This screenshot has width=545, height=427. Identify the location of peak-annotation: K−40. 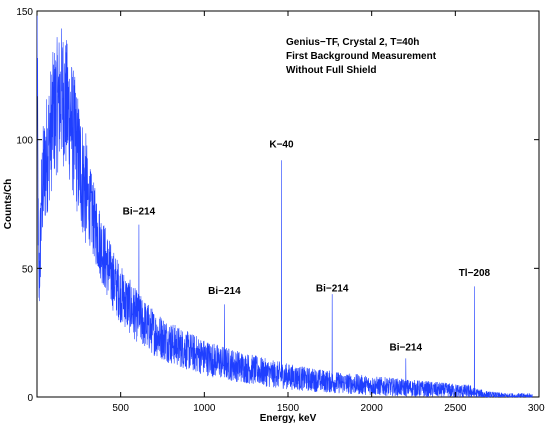
(281, 144).